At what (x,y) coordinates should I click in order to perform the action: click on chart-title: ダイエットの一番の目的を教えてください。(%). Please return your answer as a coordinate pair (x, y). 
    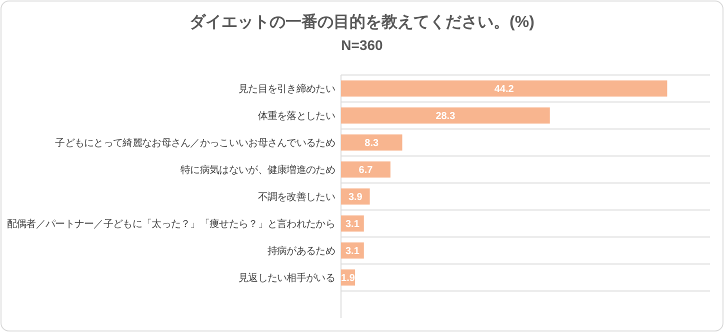
    Looking at the image, I should click on (362, 22).